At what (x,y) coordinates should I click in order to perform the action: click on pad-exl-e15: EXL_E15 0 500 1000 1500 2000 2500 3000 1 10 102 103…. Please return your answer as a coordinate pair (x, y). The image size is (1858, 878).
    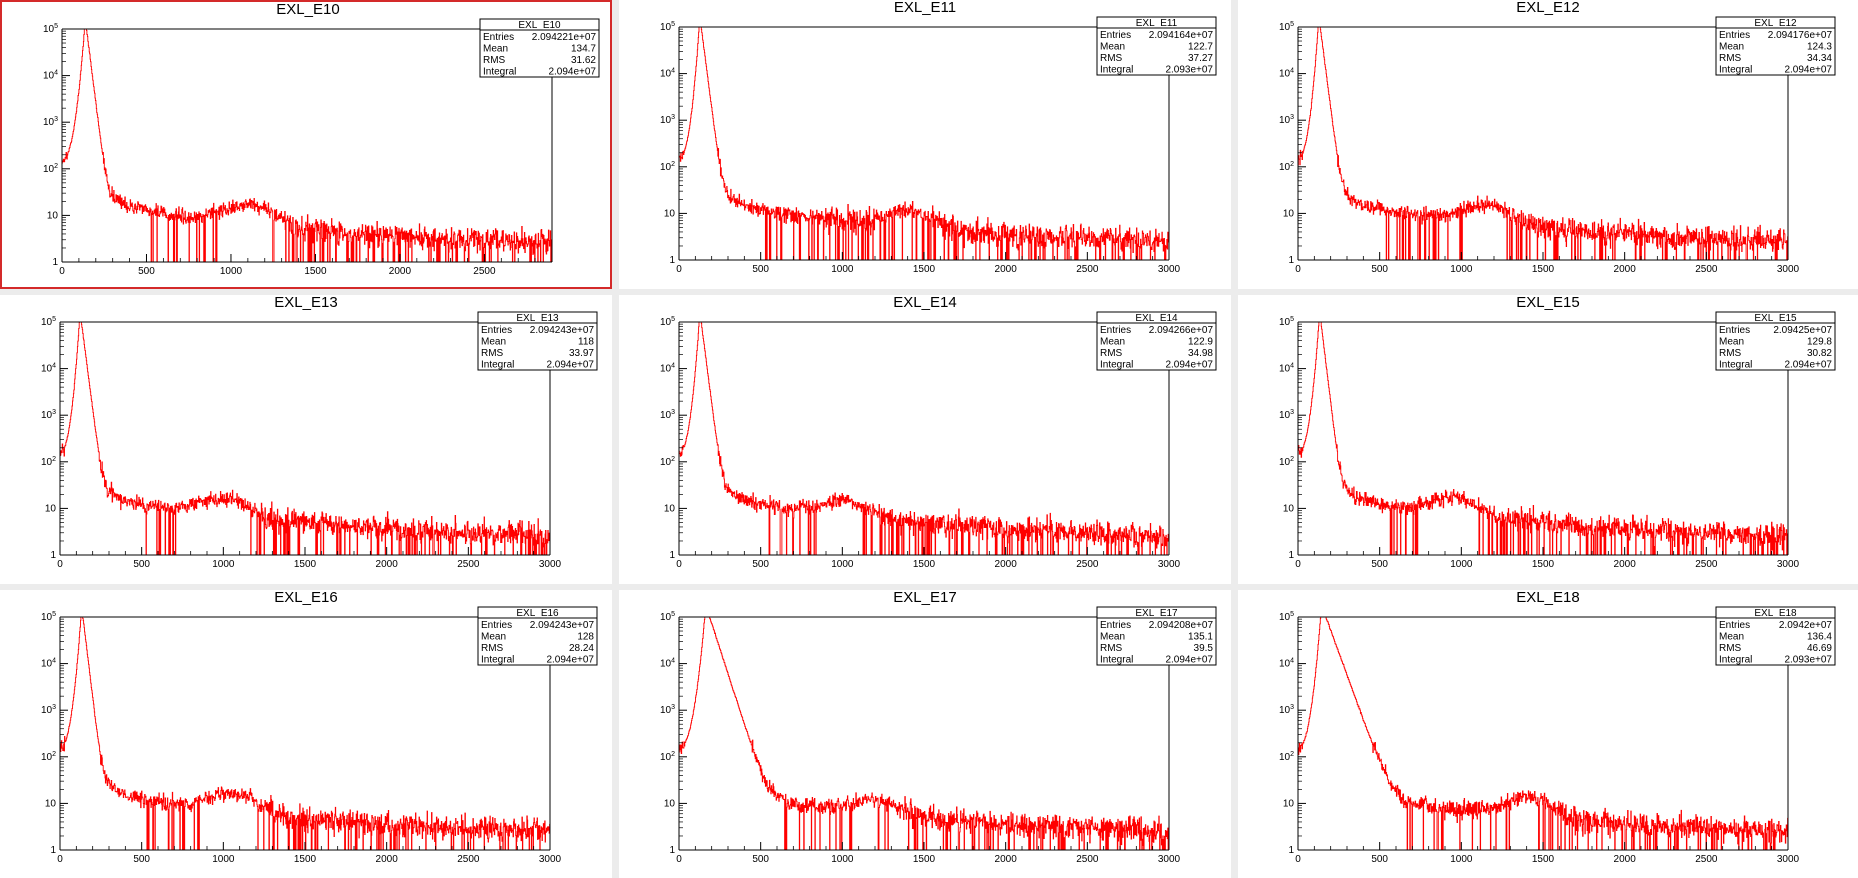
    Looking at the image, I should click on (1548, 439).